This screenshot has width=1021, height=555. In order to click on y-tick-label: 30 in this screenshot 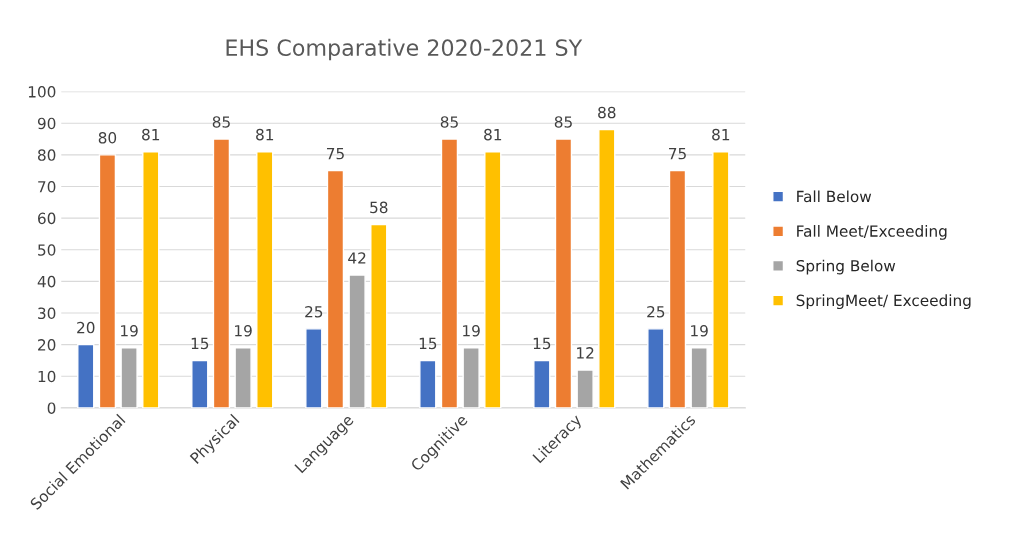, I will do `click(47, 313)`.